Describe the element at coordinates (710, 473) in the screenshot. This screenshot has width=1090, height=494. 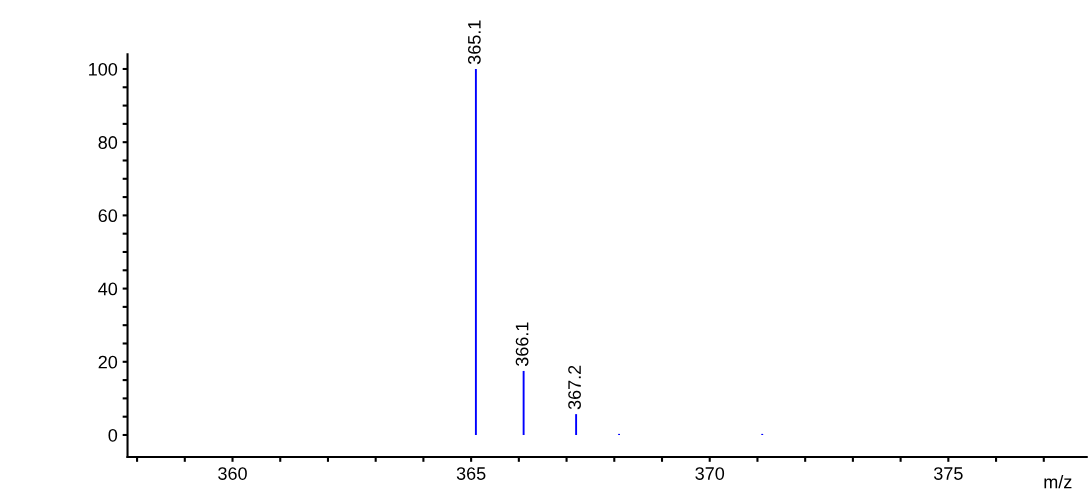
I see `x-tick-label: 370` at that location.